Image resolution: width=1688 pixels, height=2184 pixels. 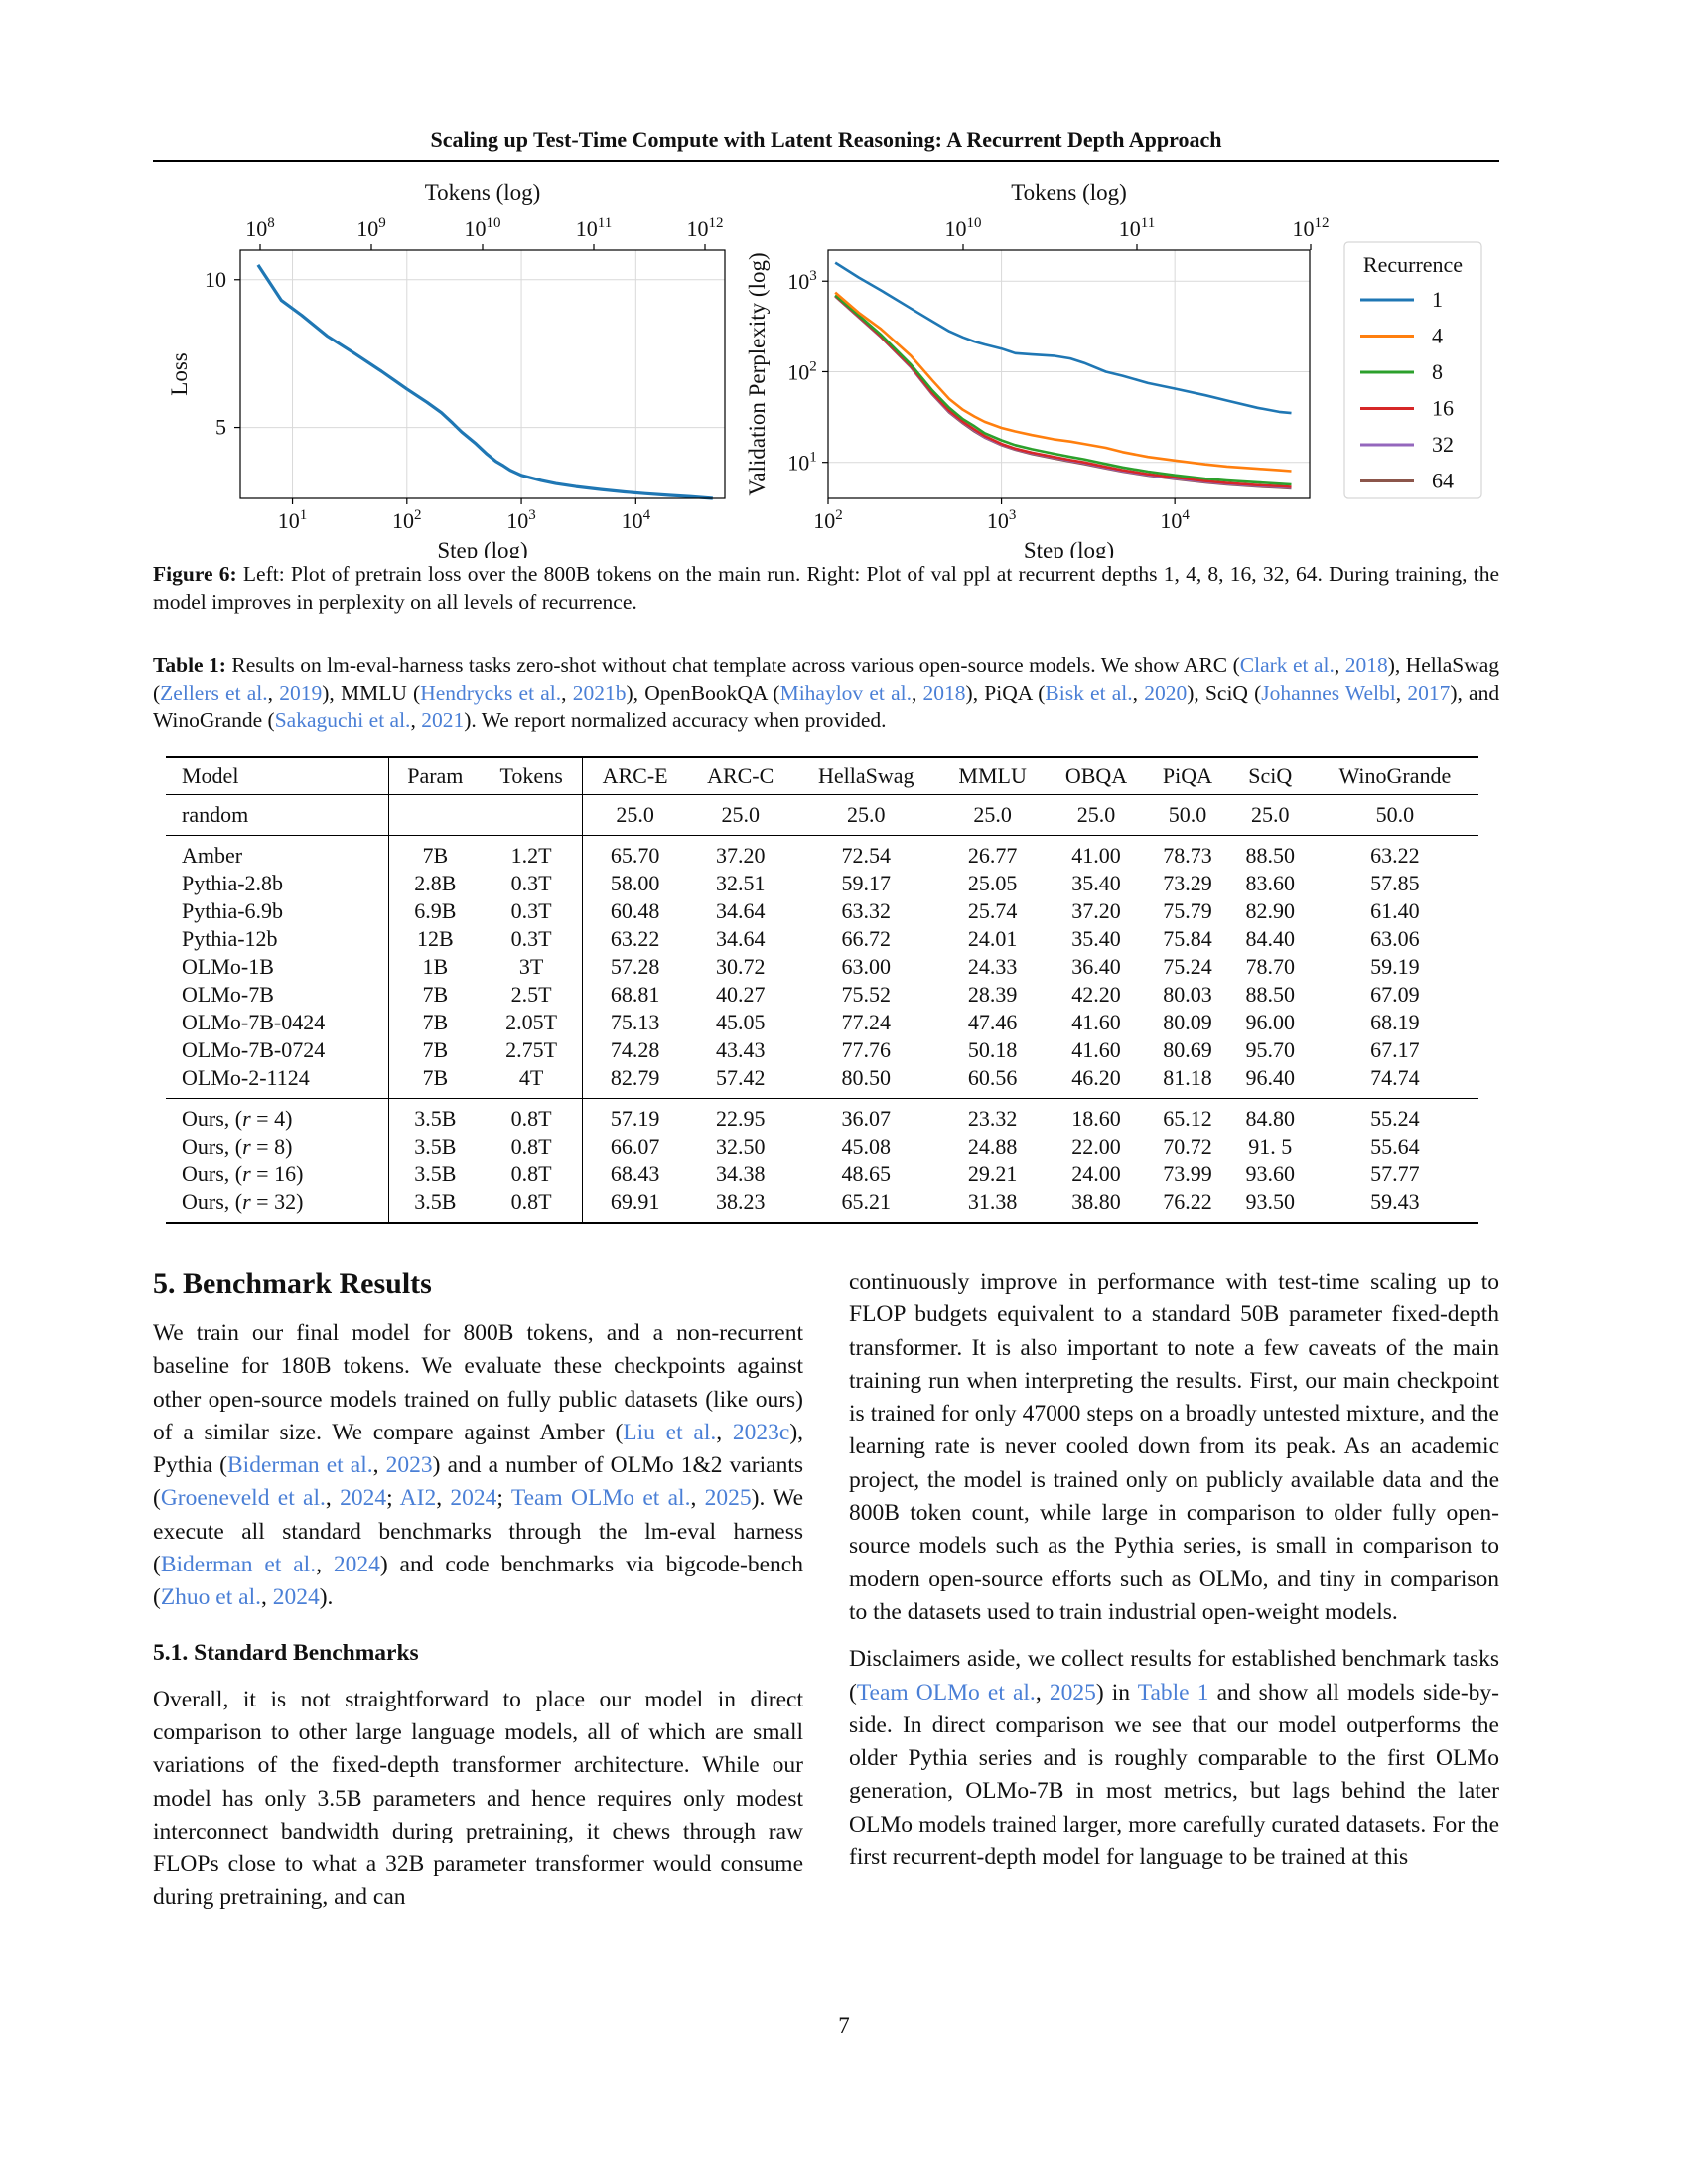 I want to click on table-cell: 2.8B, so click(x=435, y=883).